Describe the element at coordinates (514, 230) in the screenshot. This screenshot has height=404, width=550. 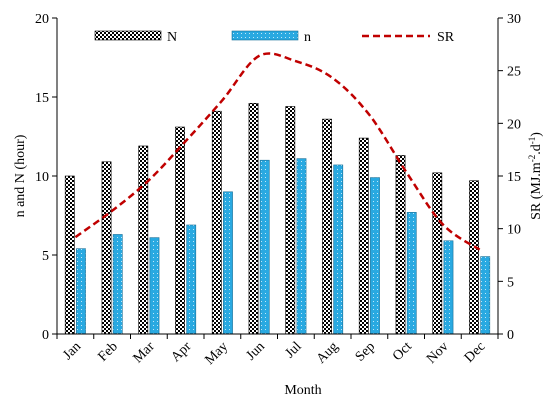
I see `right-tick-label: 10` at that location.